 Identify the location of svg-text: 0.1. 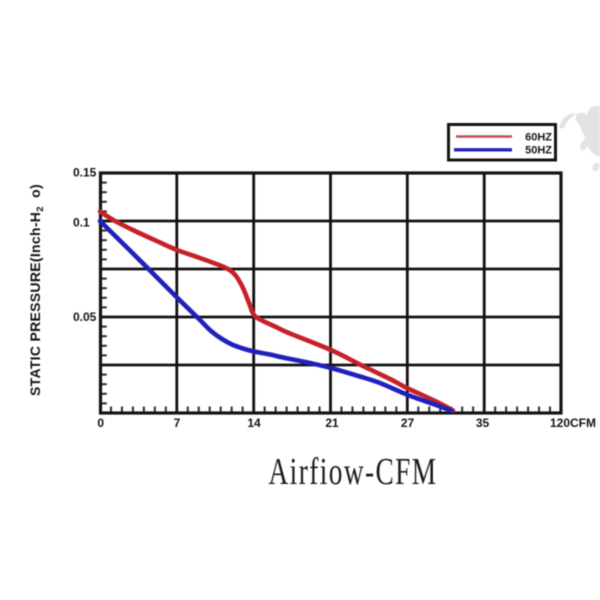
(81, 223).